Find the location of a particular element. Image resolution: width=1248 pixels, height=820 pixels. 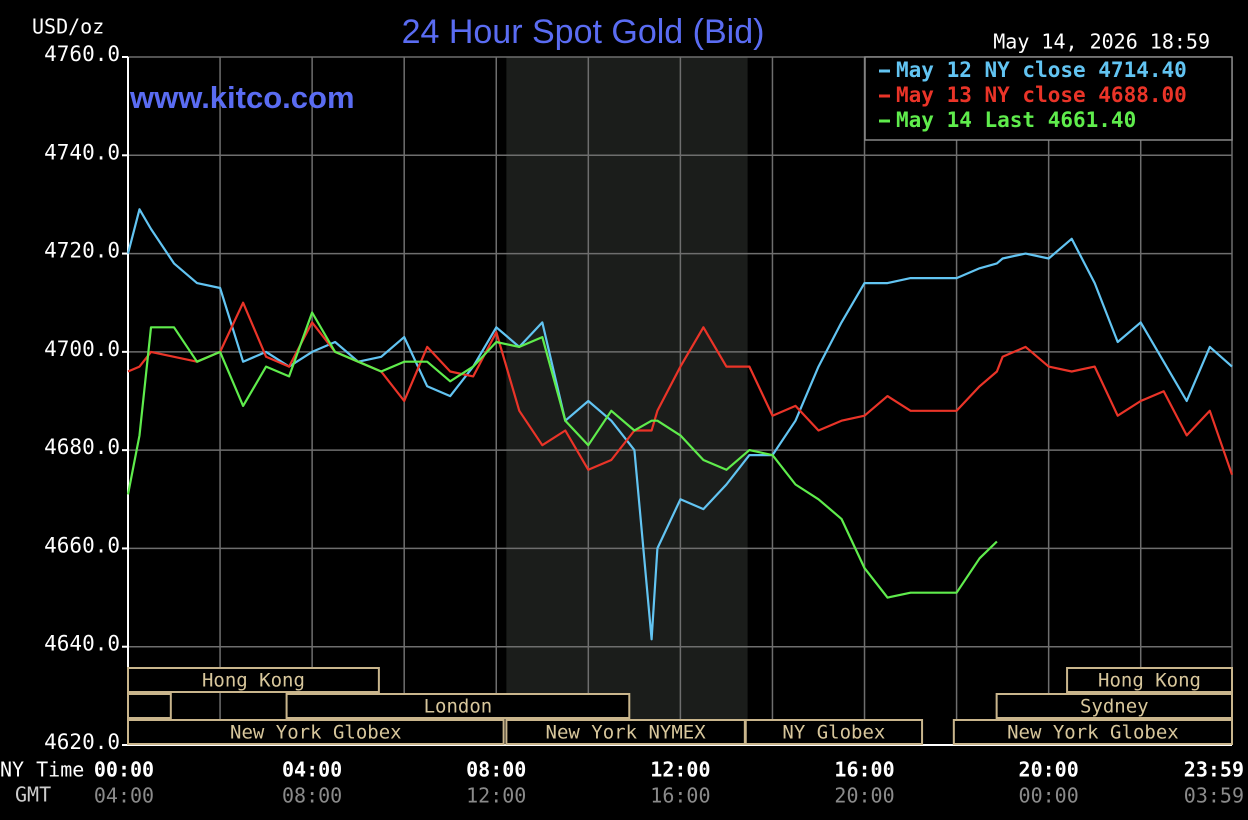

legend-box is located at coordinates (1048, 98).